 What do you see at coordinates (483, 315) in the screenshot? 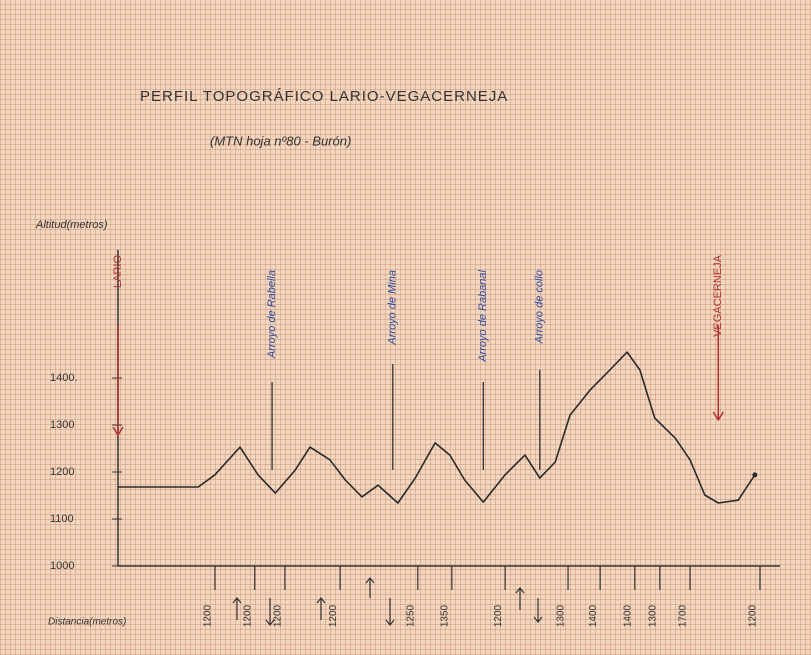
I see `annotation: Arroyo de Rabanal` at bounding box center [483, 315].